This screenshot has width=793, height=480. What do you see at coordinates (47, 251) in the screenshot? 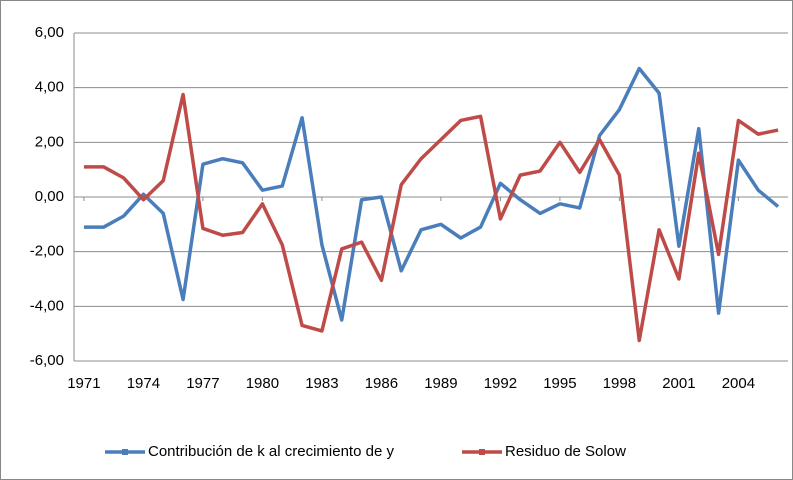
I see `y-tick-label: -2,00` at bounding box center [47, 251].